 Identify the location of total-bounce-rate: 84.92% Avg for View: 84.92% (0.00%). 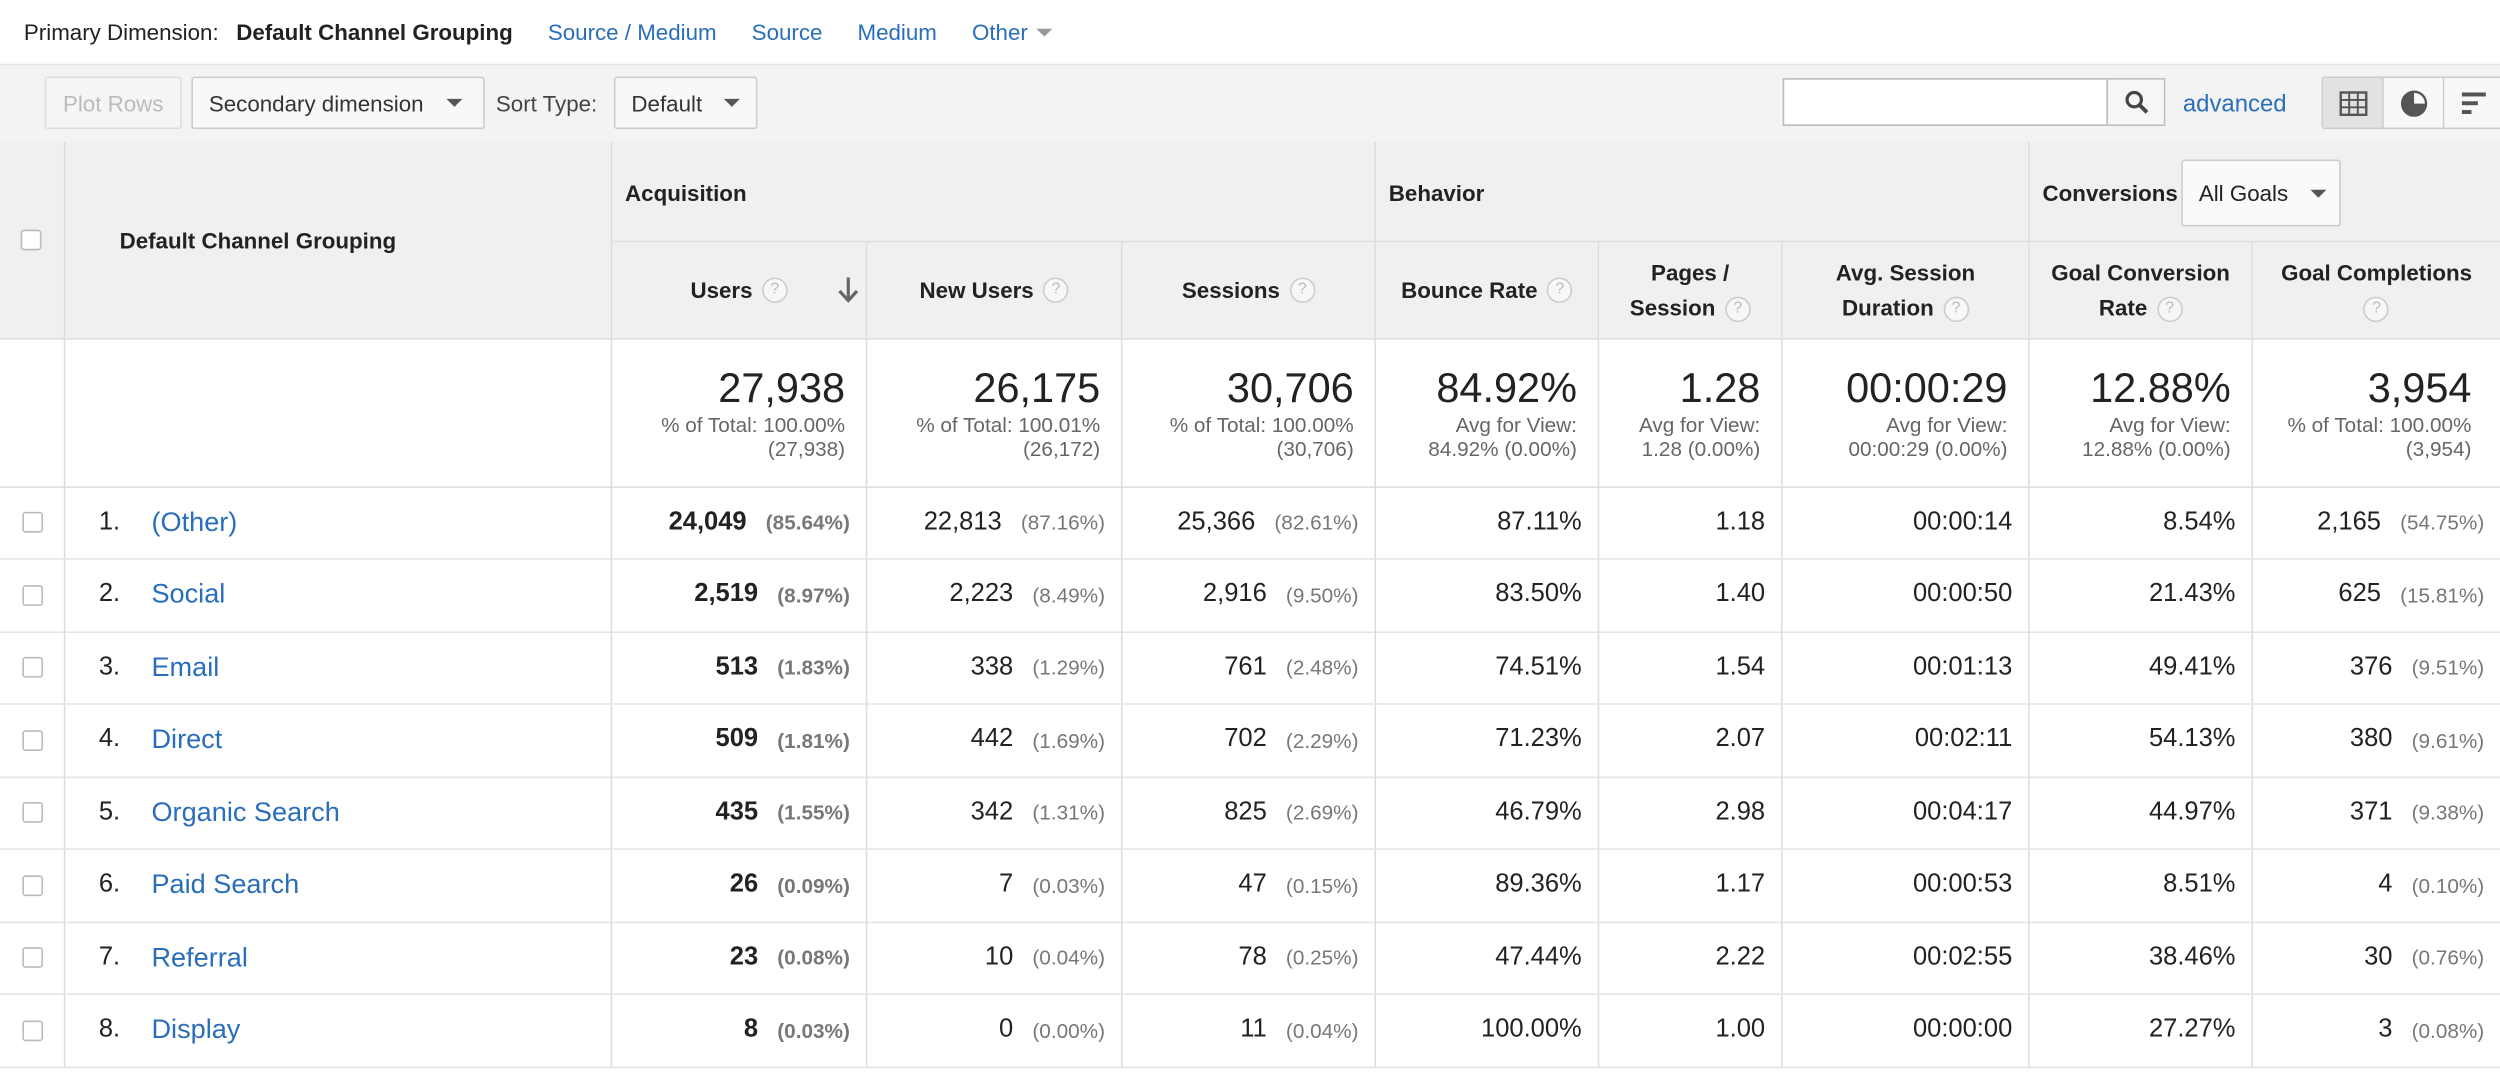
(1488, 413).